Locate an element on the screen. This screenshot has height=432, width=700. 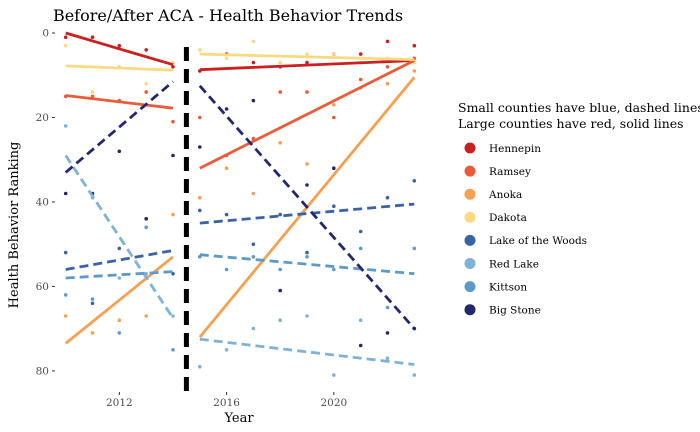
legend-label-7: Big Stone is located at coordinates (515, 311).